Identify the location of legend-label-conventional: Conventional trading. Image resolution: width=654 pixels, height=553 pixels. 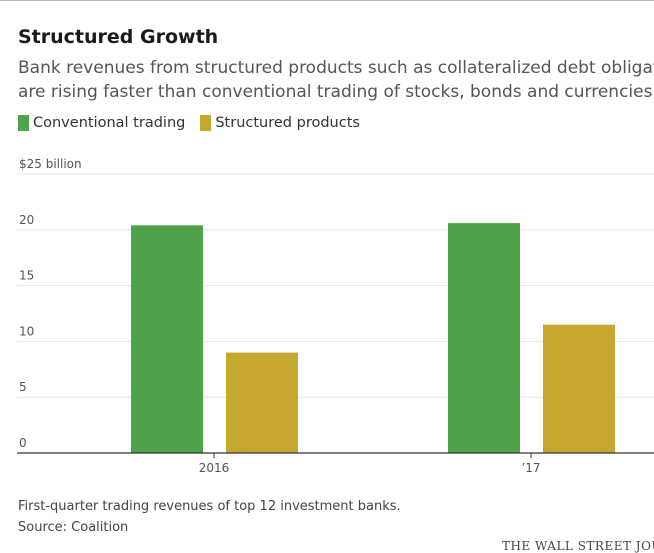
(109, 123).